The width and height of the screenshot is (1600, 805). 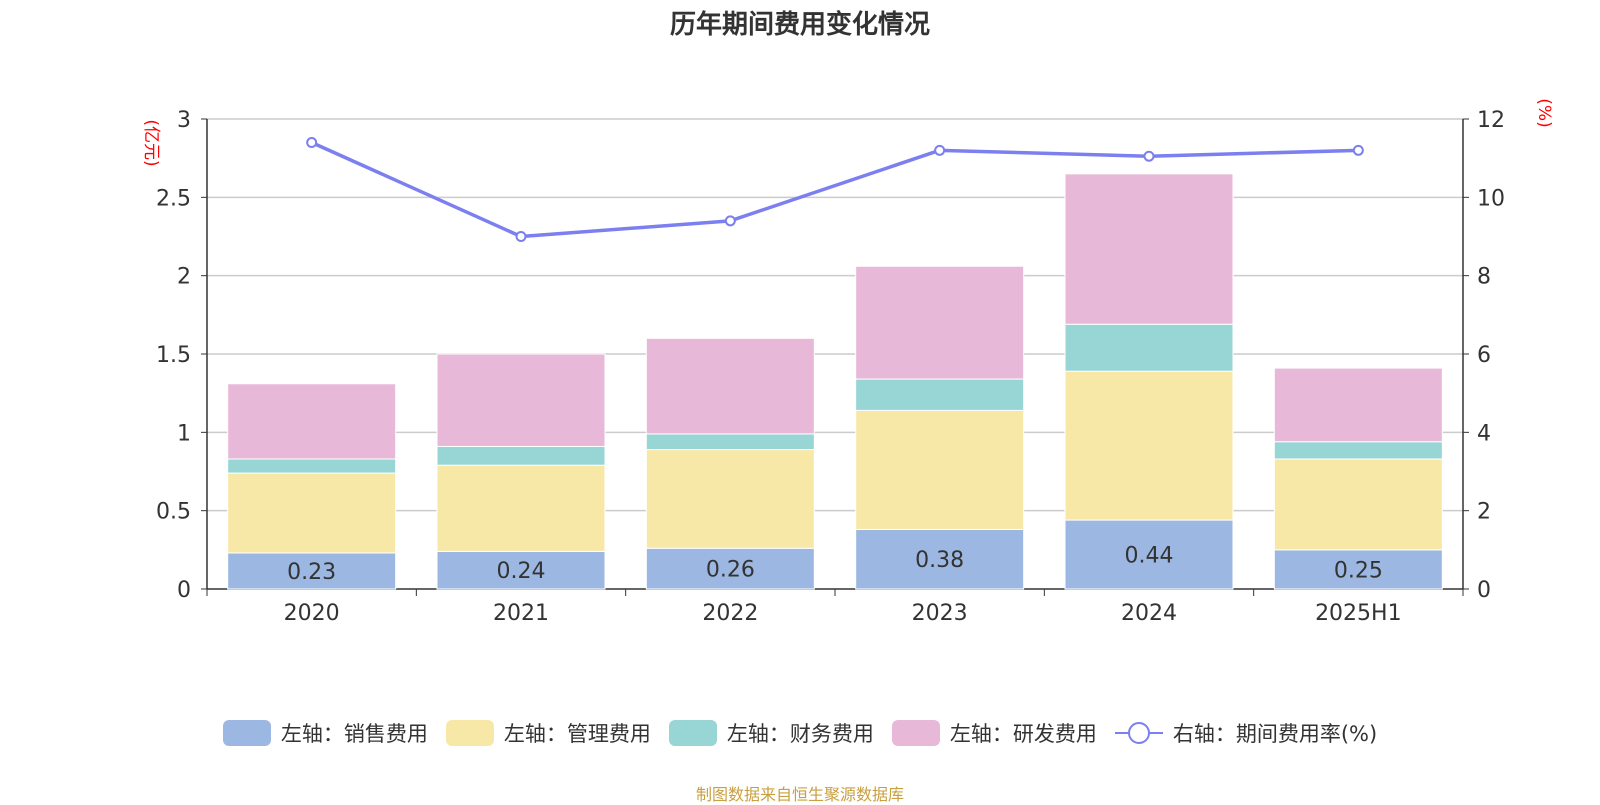 I want to click on legend-item: 右轴：期间费用率(%), so click(x=1246, y=733).